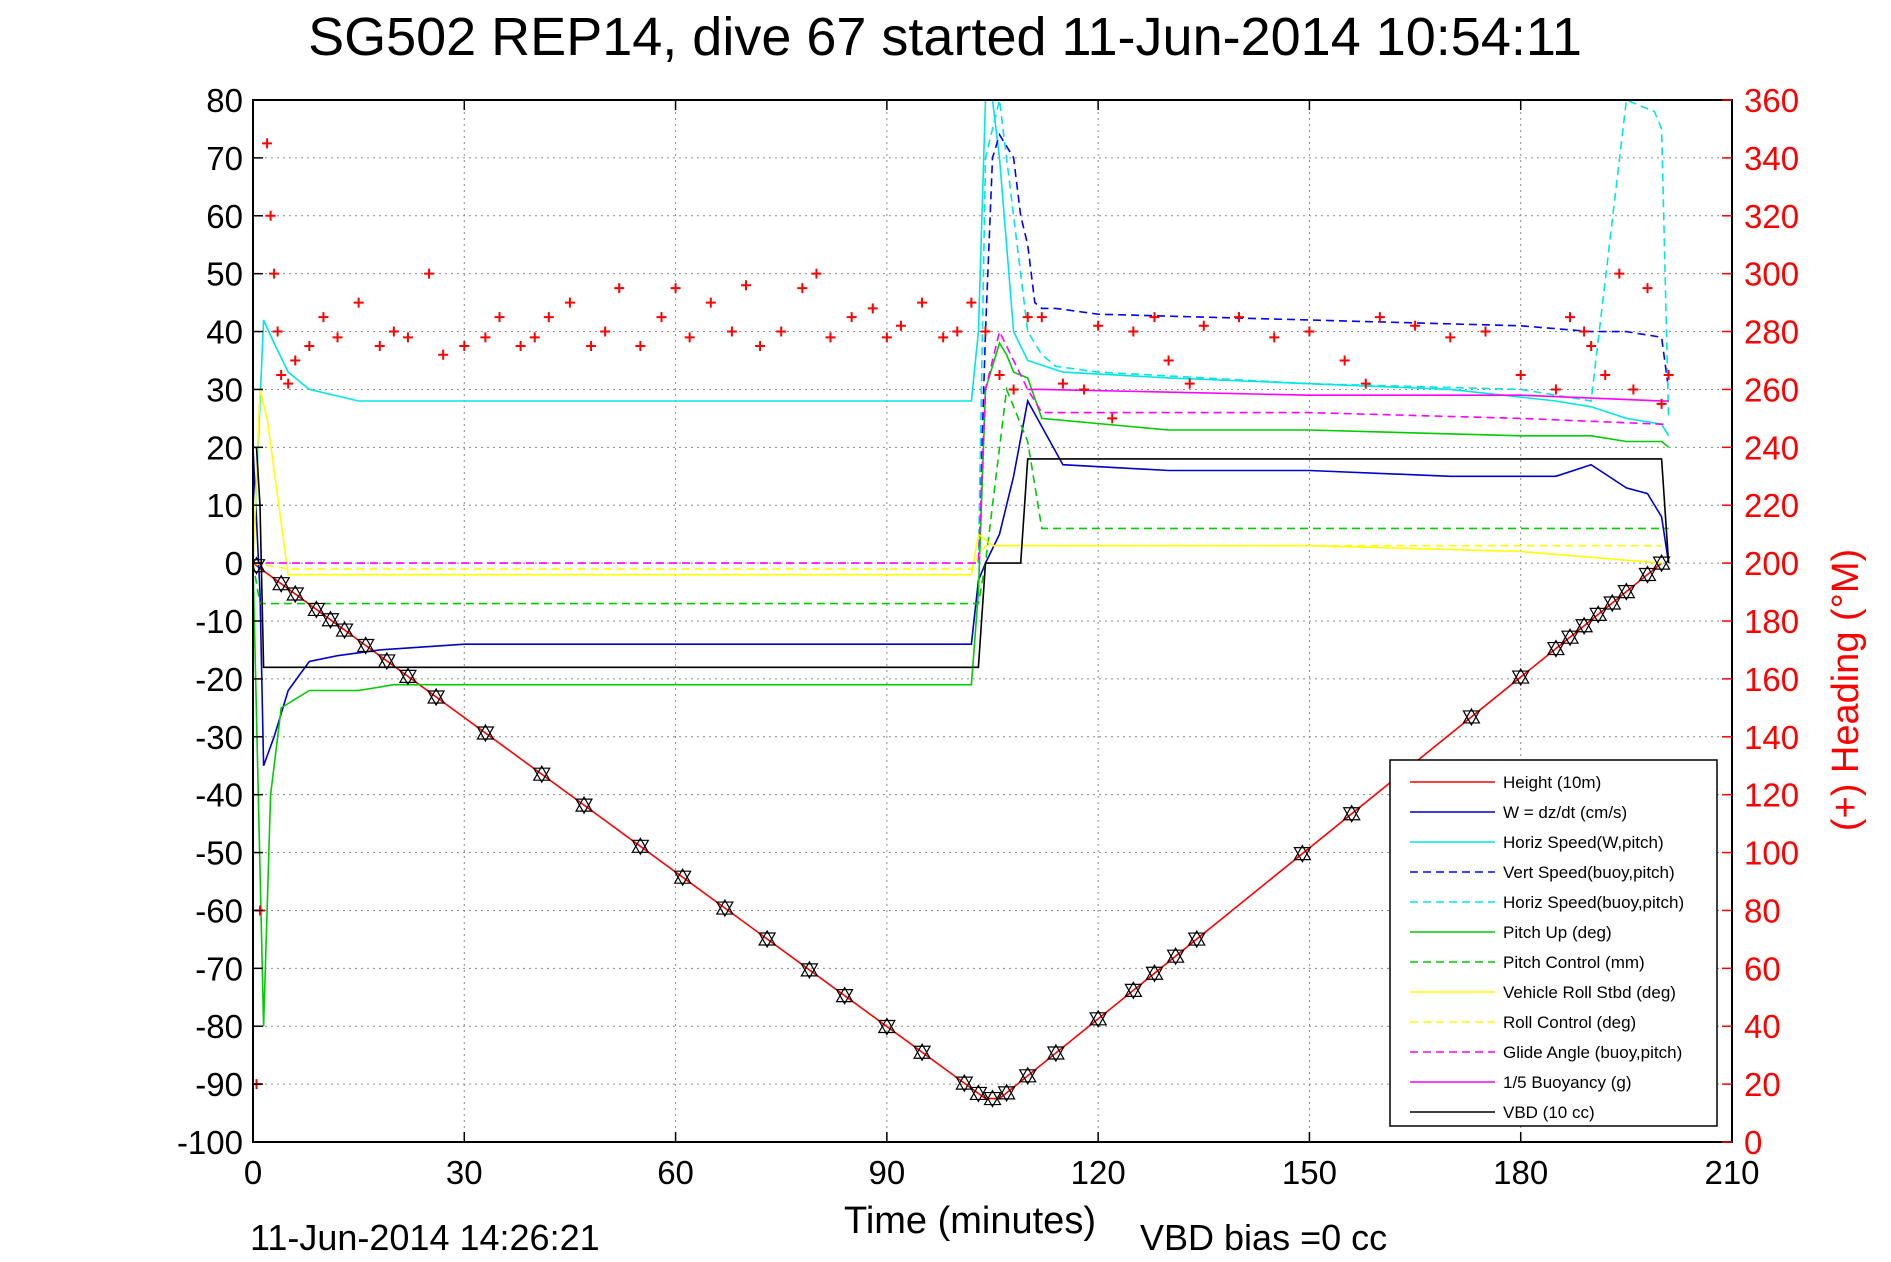 The image size is (1891, 1262). I want to click on legend-label: Roll Control (deg), so click(1569, 1022).